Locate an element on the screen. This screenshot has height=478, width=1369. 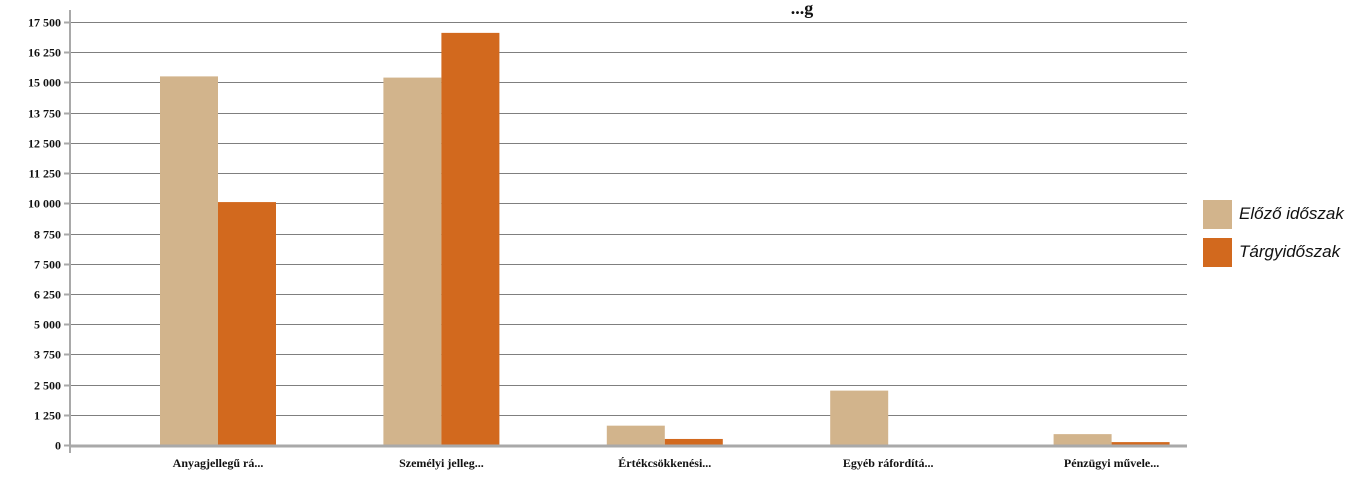
y-tick-label: 15 000 is located at coordinates (44, 83).